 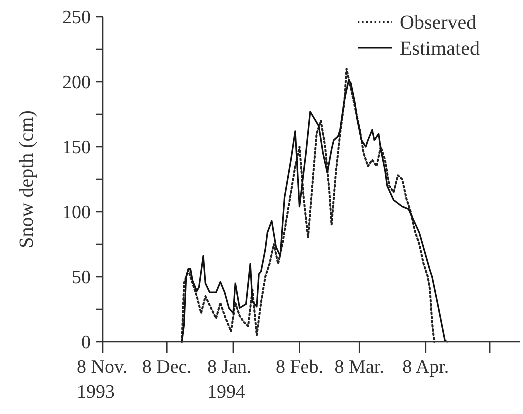 What do you see at coordinates (300, 367) in the screenshot?
I see `x-tick-label: 8 Feb.` at bounding box center [300, 367].